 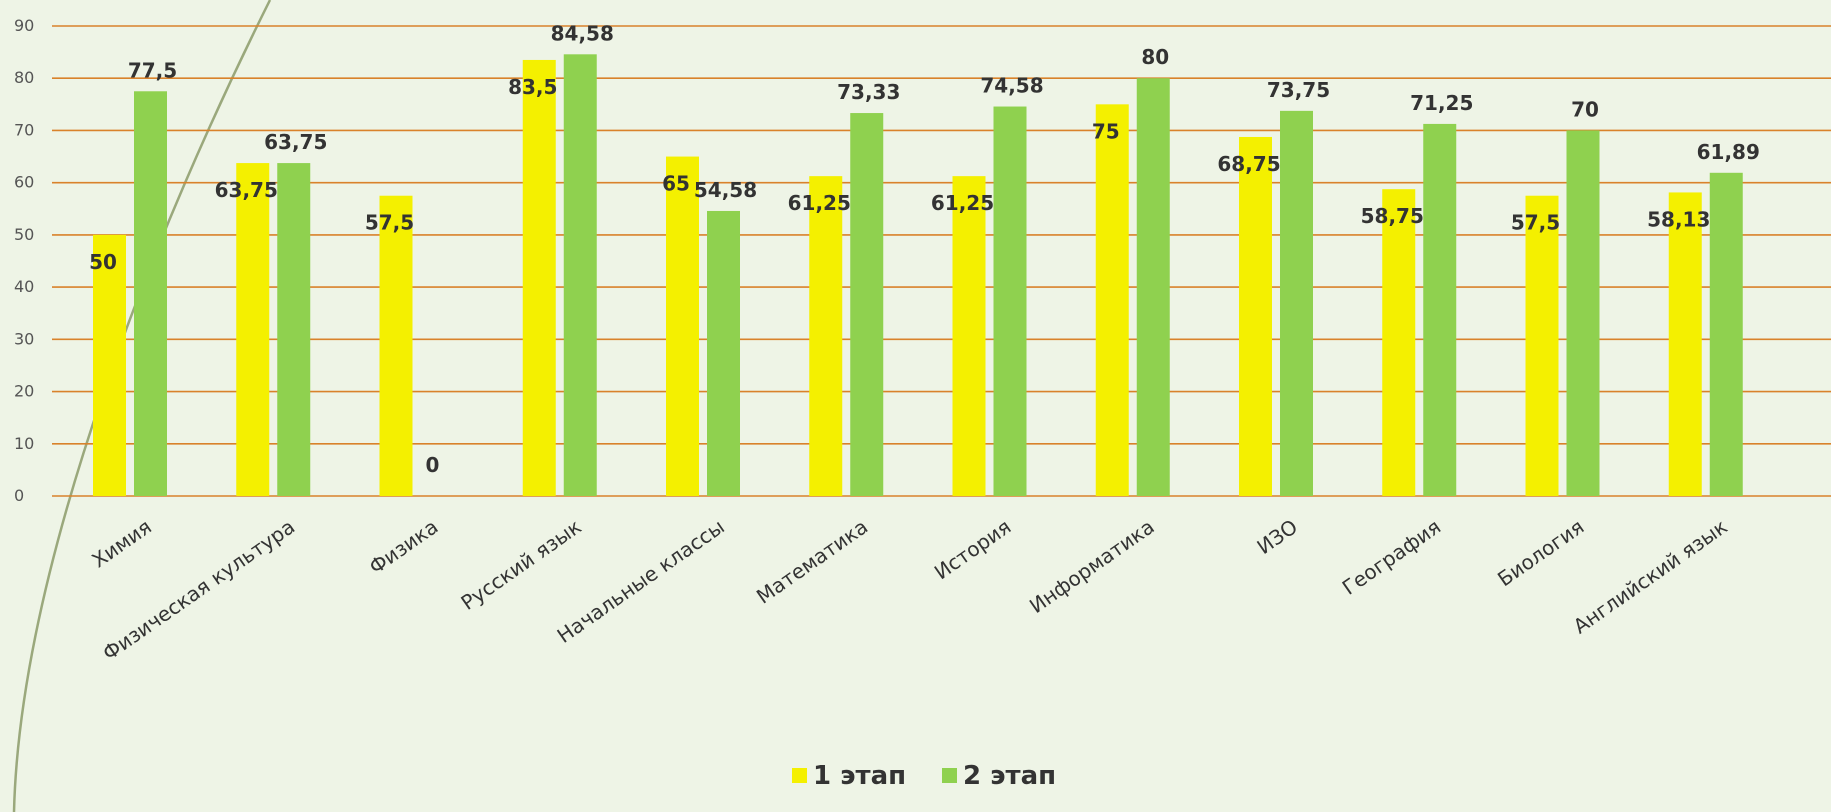 I want to click on data-label: 54,58, so click(x=725, y=190).